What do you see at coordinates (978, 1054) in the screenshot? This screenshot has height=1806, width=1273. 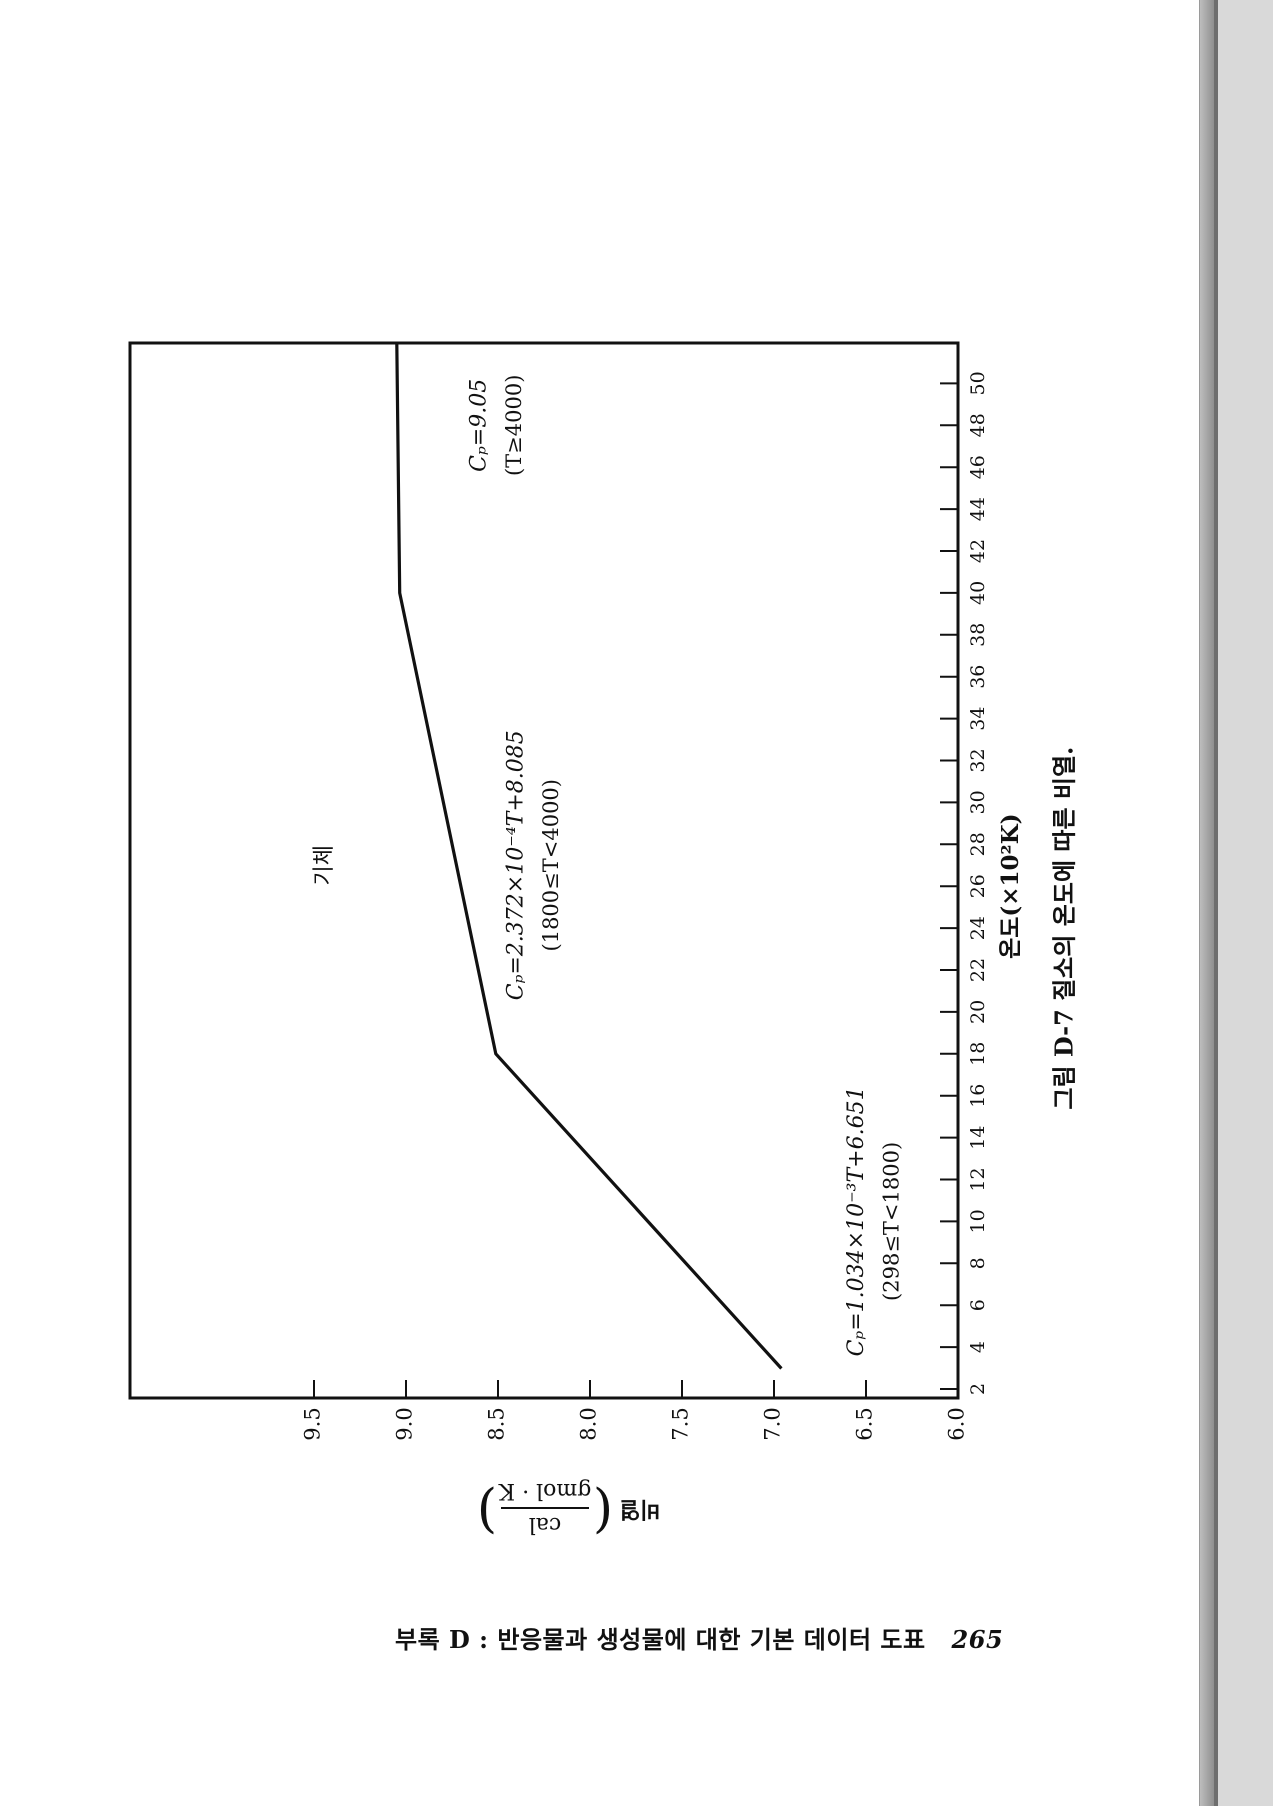 I see `x-tick-label: 18` at bounding box center [978, 1054].